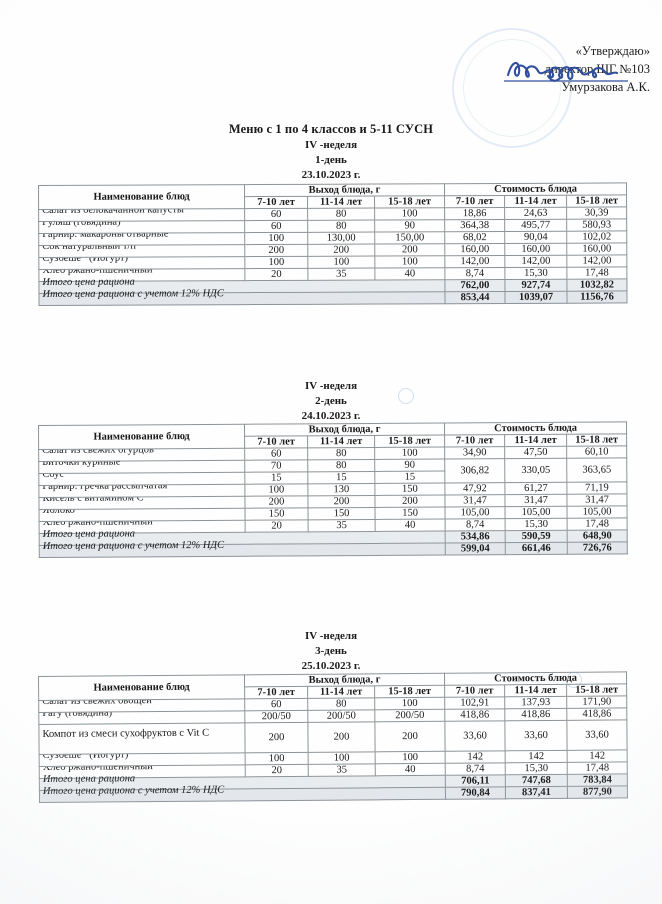 The image size is (662, 904). What do you see at coordinates (535, 428) in the screenshot?
I see `col-cost-group: Стоимость блюда` at bounding box center [535, 428].